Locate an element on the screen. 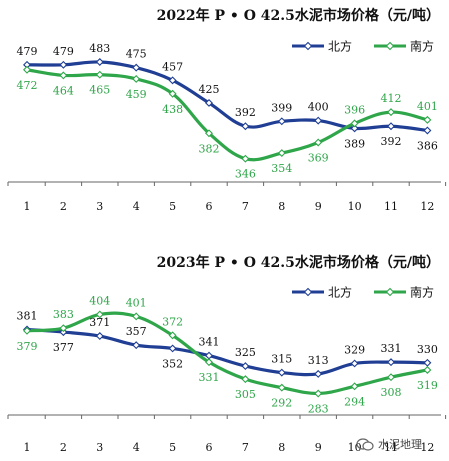 Image resolution: width=449 pixels, height=461 pixels. data-label: 369 is located at coordinates (318, 157).